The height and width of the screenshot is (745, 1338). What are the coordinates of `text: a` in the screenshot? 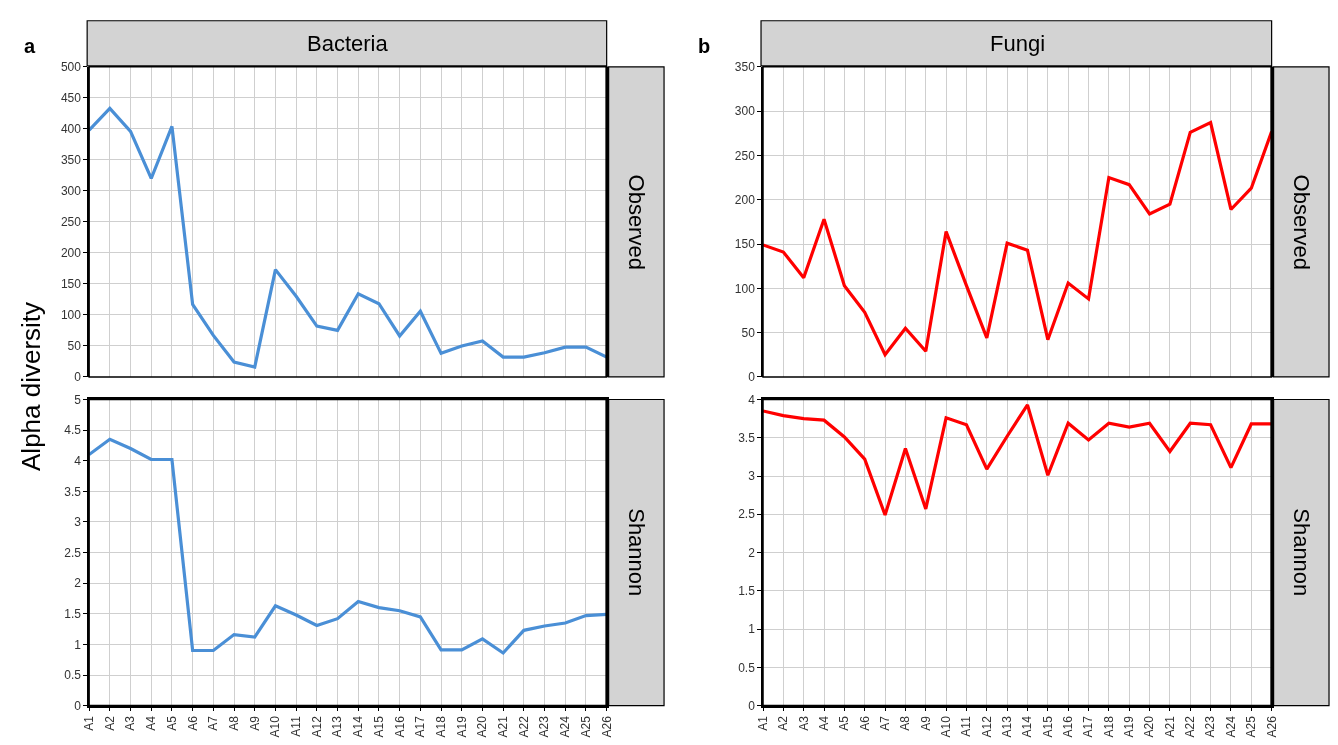 It's located at (30, 46).